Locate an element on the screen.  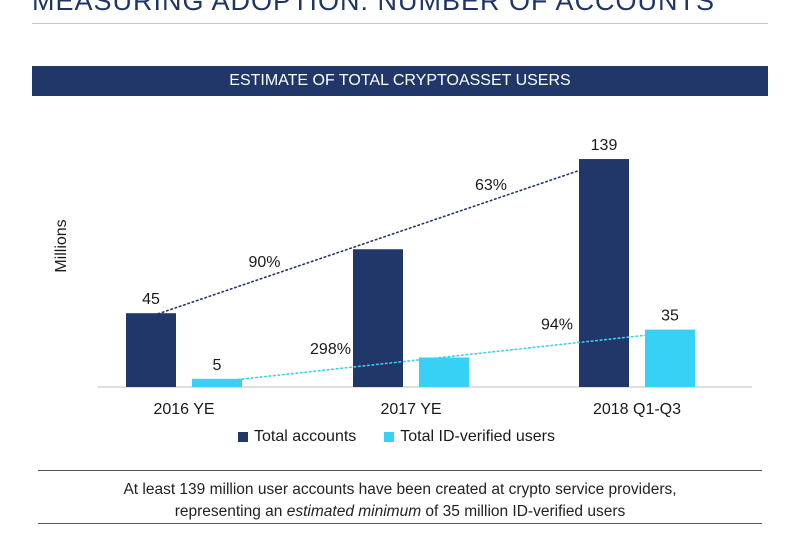
legend-item-total-accounts: Total accounts is located at coordinates (297, 437).